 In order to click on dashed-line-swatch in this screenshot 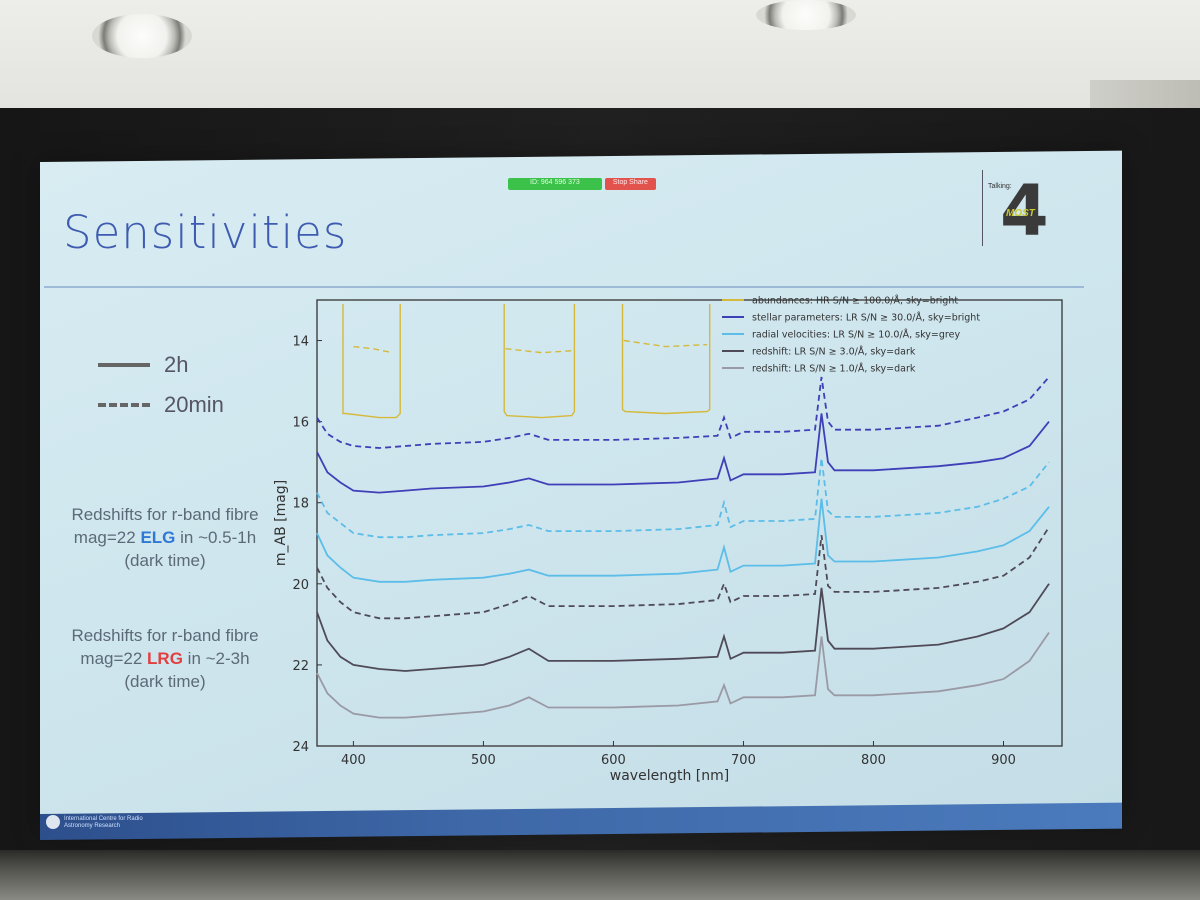, I will do `click(124, 405)`.